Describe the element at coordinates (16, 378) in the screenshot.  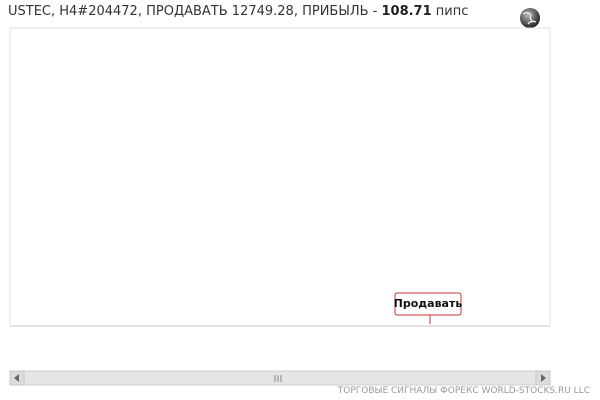
I see `scroll-left-arrow` at that location.